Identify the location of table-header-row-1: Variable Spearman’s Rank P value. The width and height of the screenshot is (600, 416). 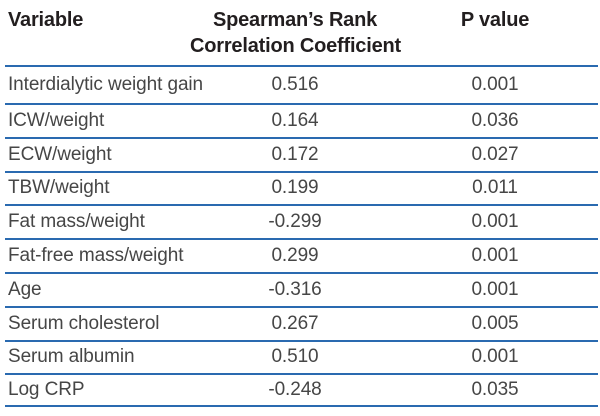
(301, 20).